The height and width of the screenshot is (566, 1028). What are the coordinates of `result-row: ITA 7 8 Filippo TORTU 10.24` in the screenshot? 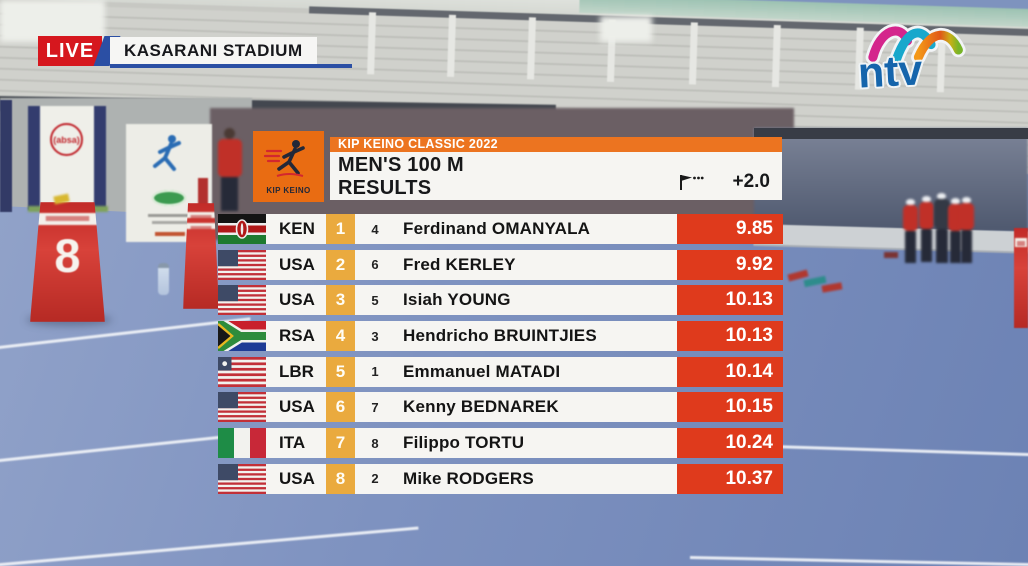 It's located at (500, 443).